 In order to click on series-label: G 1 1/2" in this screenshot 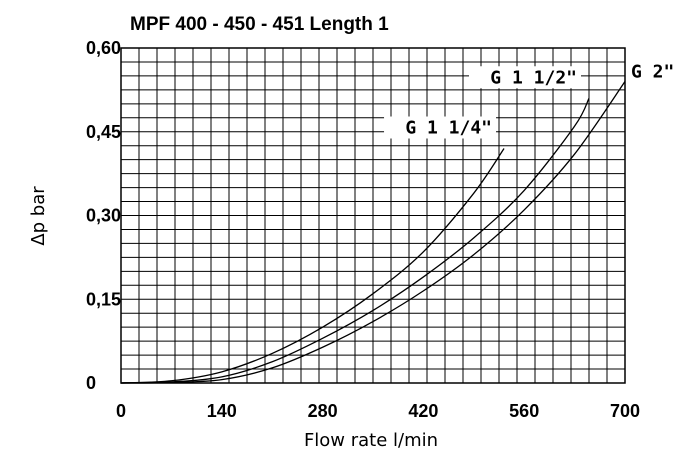, I will do `click(533, 77)`.